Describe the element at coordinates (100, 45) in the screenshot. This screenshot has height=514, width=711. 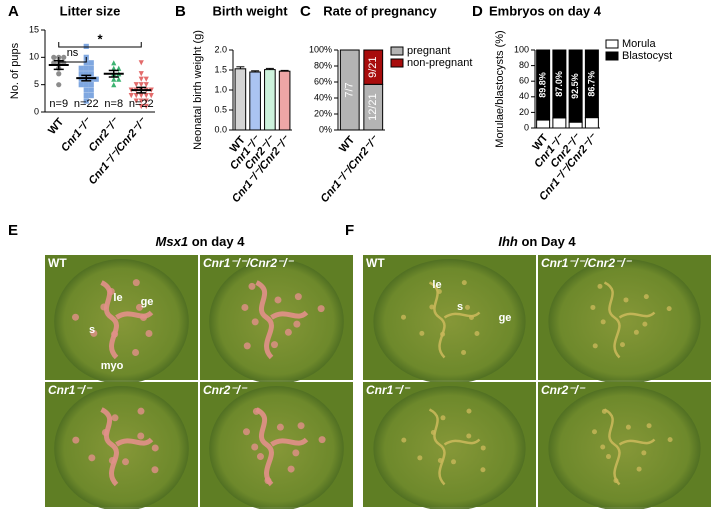
I see `sig-bracket` at that location.